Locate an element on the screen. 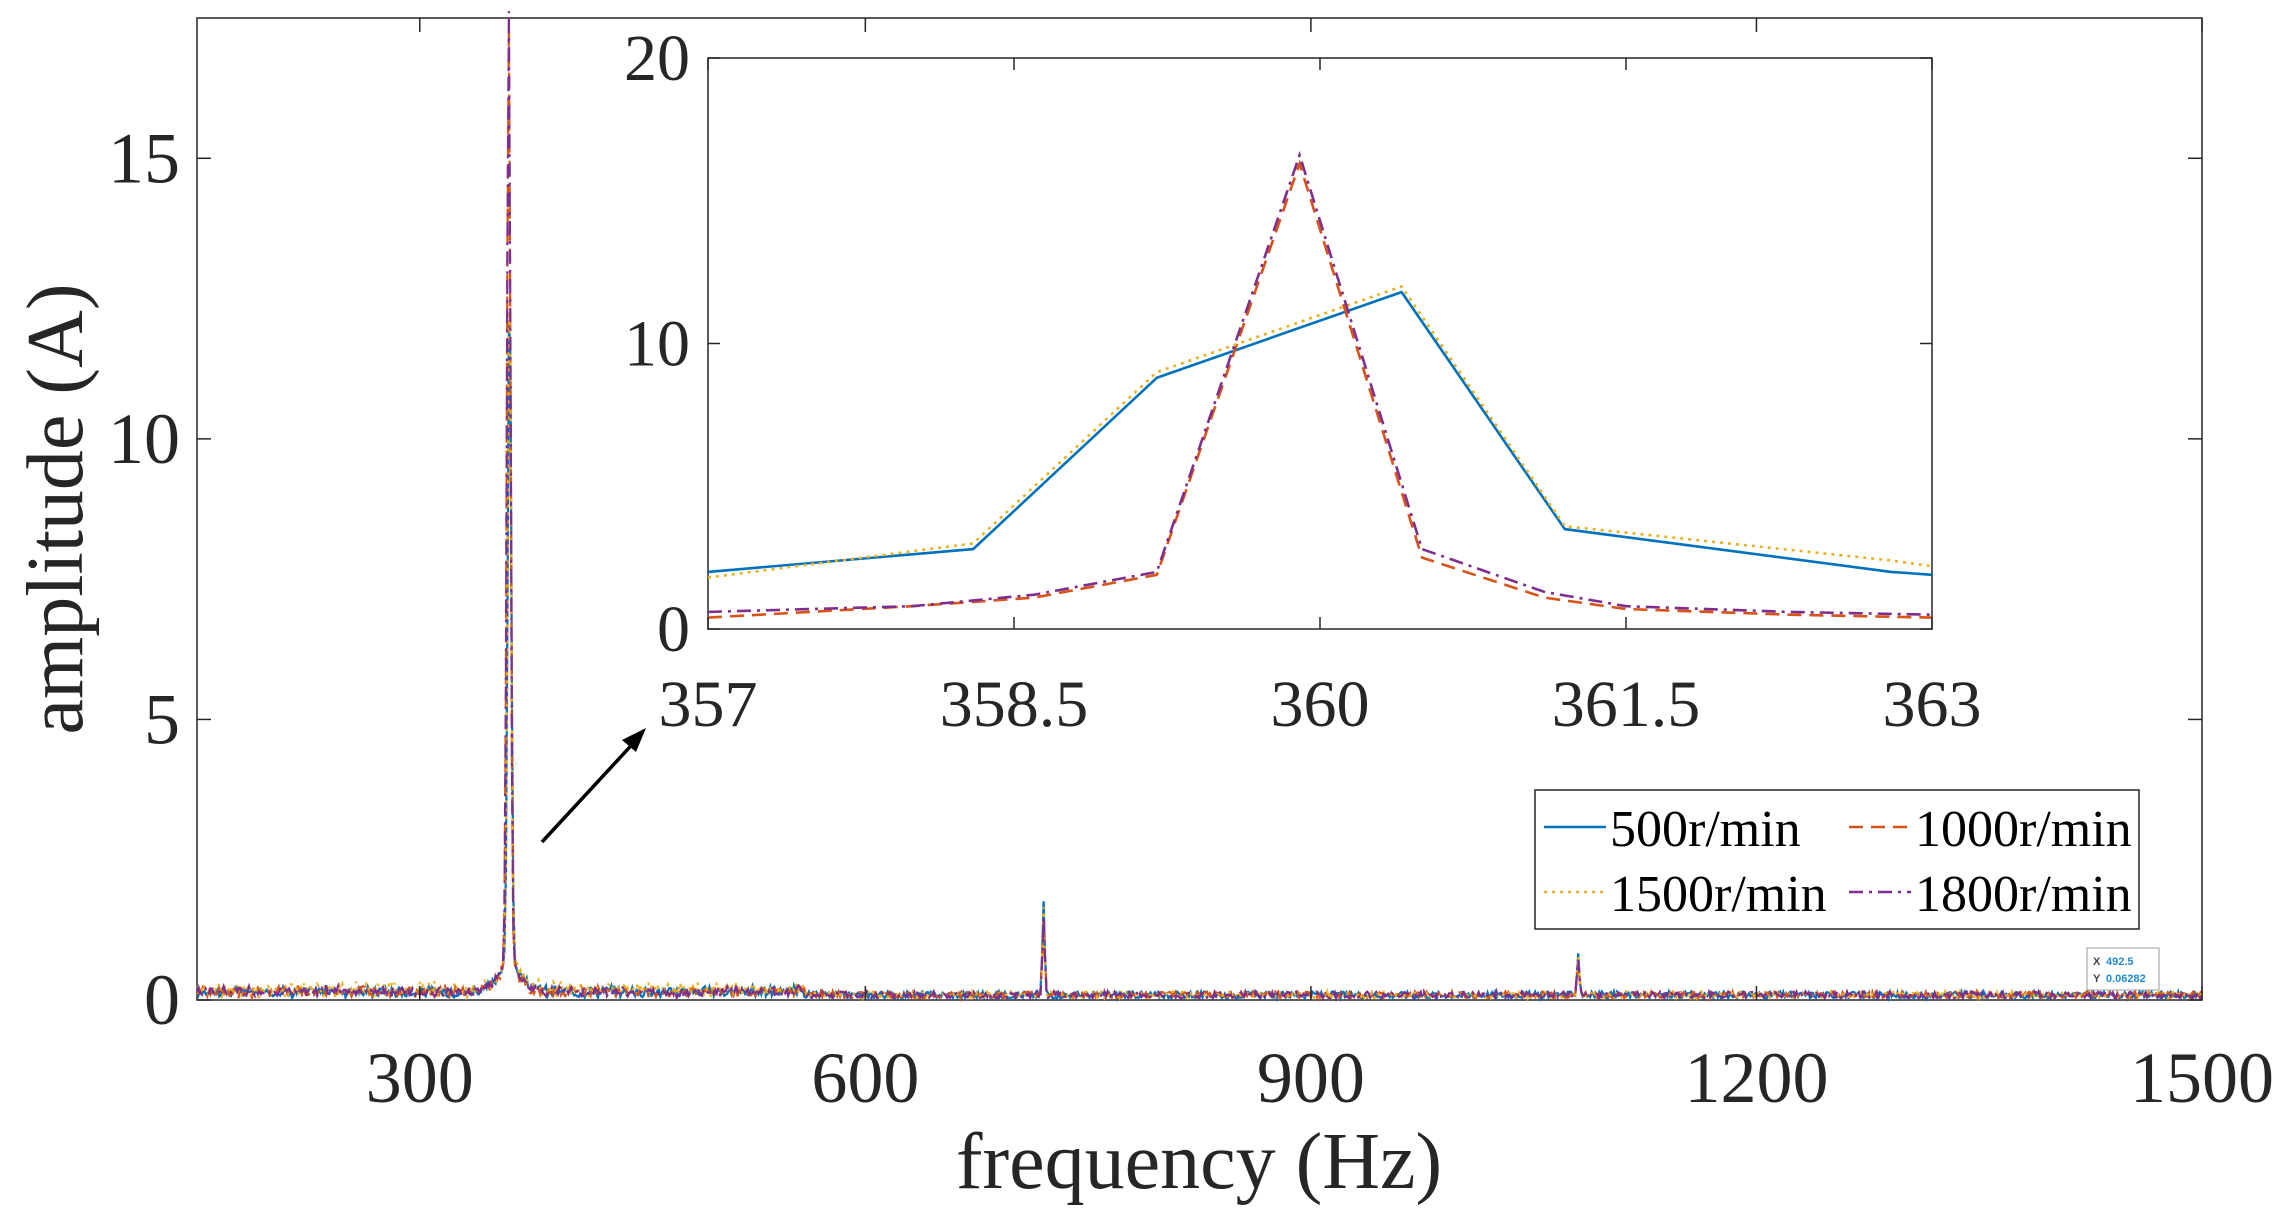 This screenshot has width=2281, height=1215. inset-x-tick-label: 357 is located at coordinates (708, 704).